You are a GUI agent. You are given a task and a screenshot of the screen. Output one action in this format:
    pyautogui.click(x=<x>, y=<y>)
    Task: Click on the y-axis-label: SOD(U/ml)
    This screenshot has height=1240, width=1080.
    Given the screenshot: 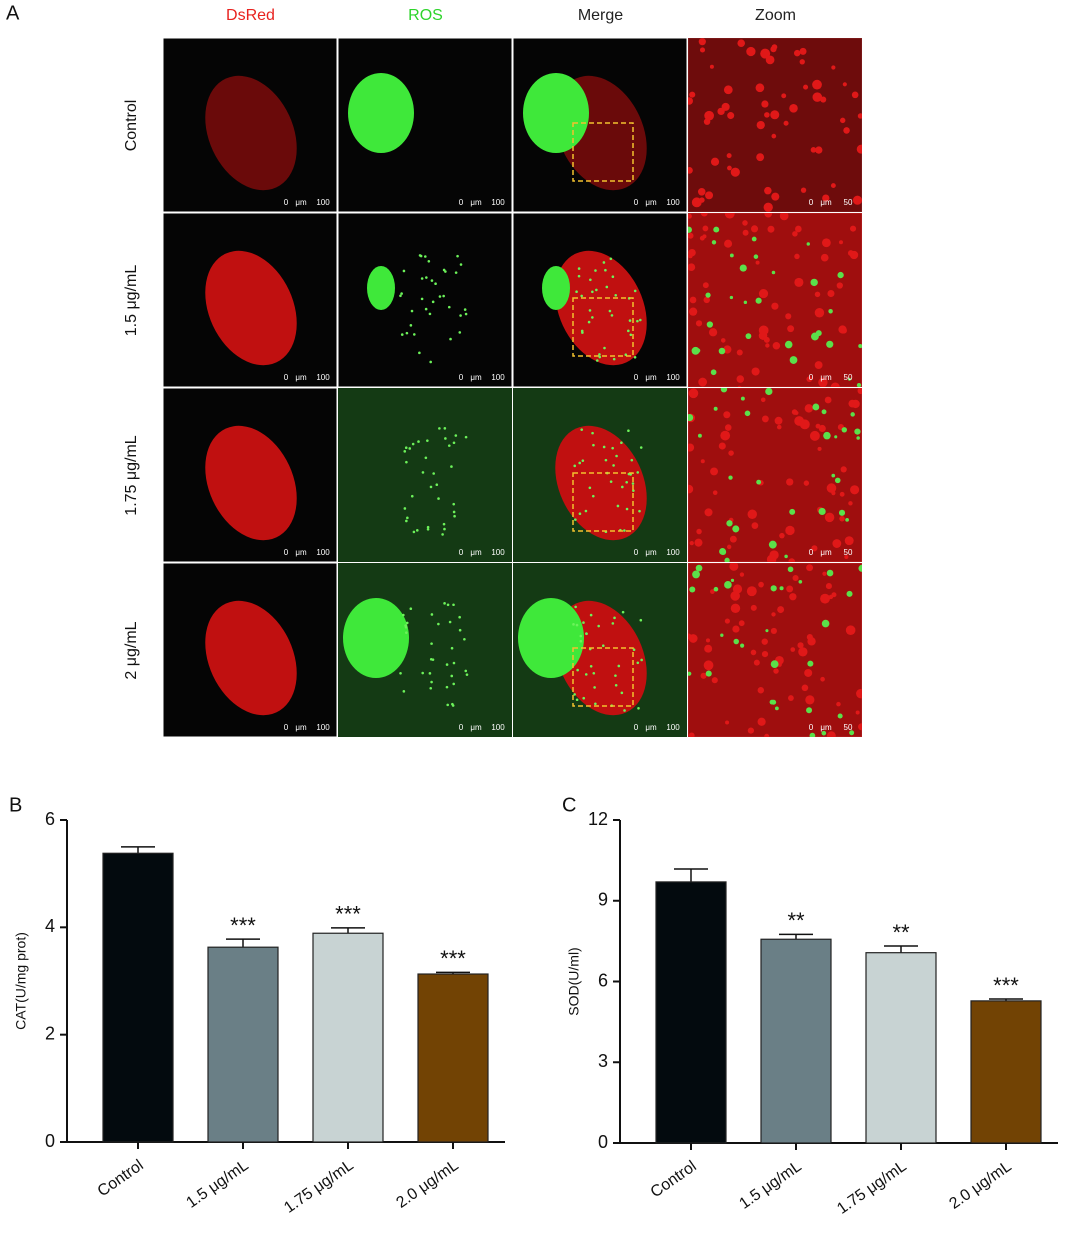 What is the action you would take?
    pyautogui.click(x=574, y=981)
    